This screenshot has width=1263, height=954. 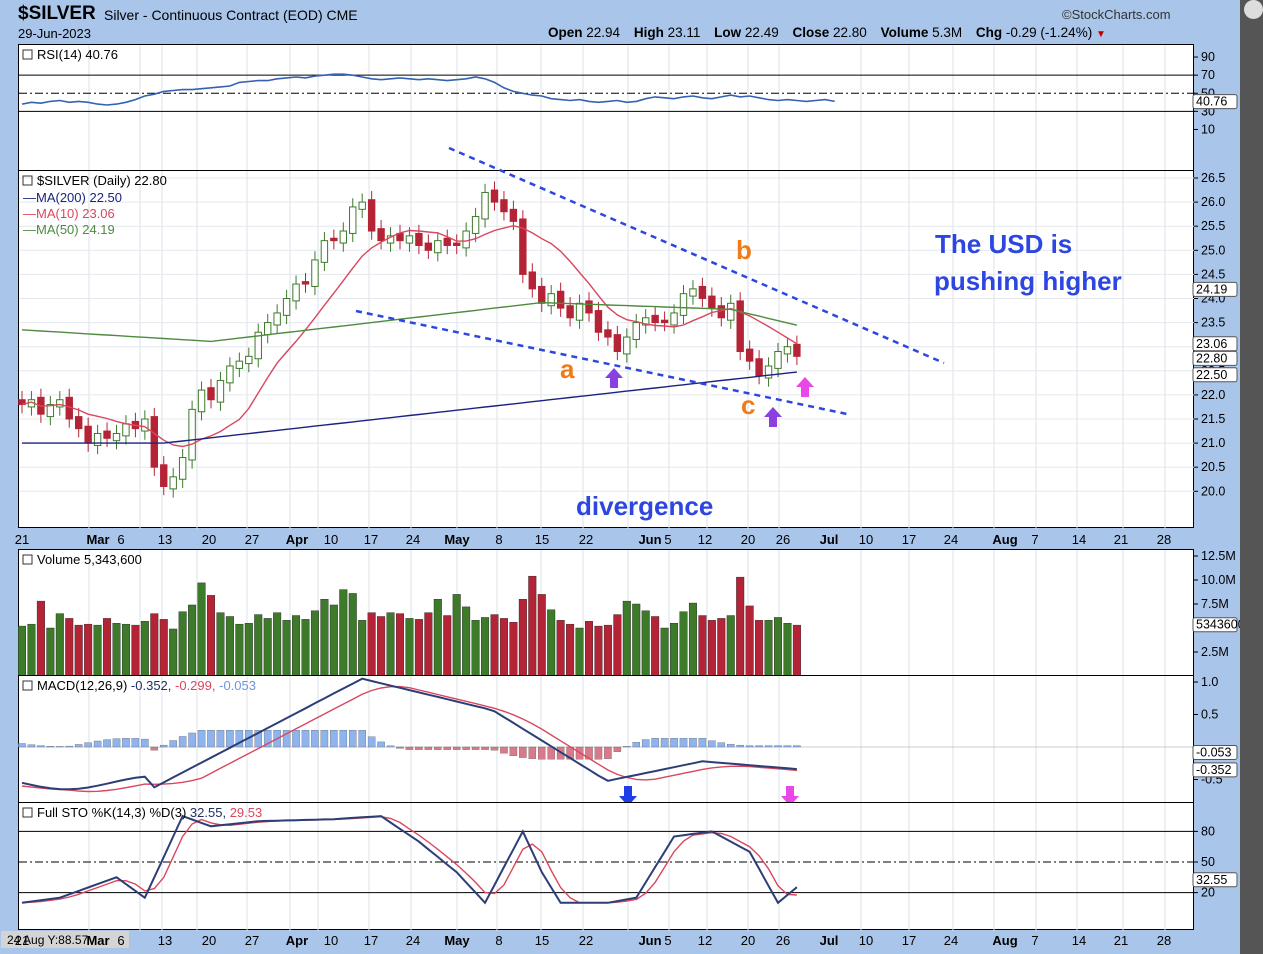 What do you see at coordinates (252, 539) in the screenshot?
I see `x-axis-label: 27` at bounding box center [252, 539].